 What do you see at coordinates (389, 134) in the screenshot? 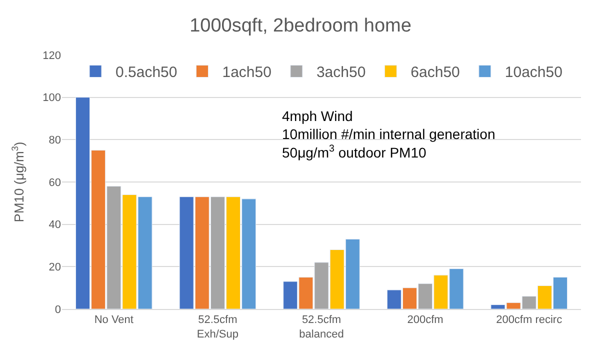
I see `annotation: 4mph Wind 10million #/min internal generation 50μg/m$^{3}$ outdoor PM10` at bounding box center [389, 134].